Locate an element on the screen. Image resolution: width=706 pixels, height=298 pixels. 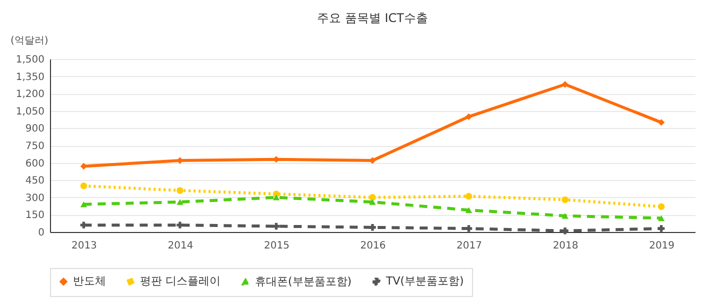
y-tick-label: 1,200 is located at coordinates (30, 94).